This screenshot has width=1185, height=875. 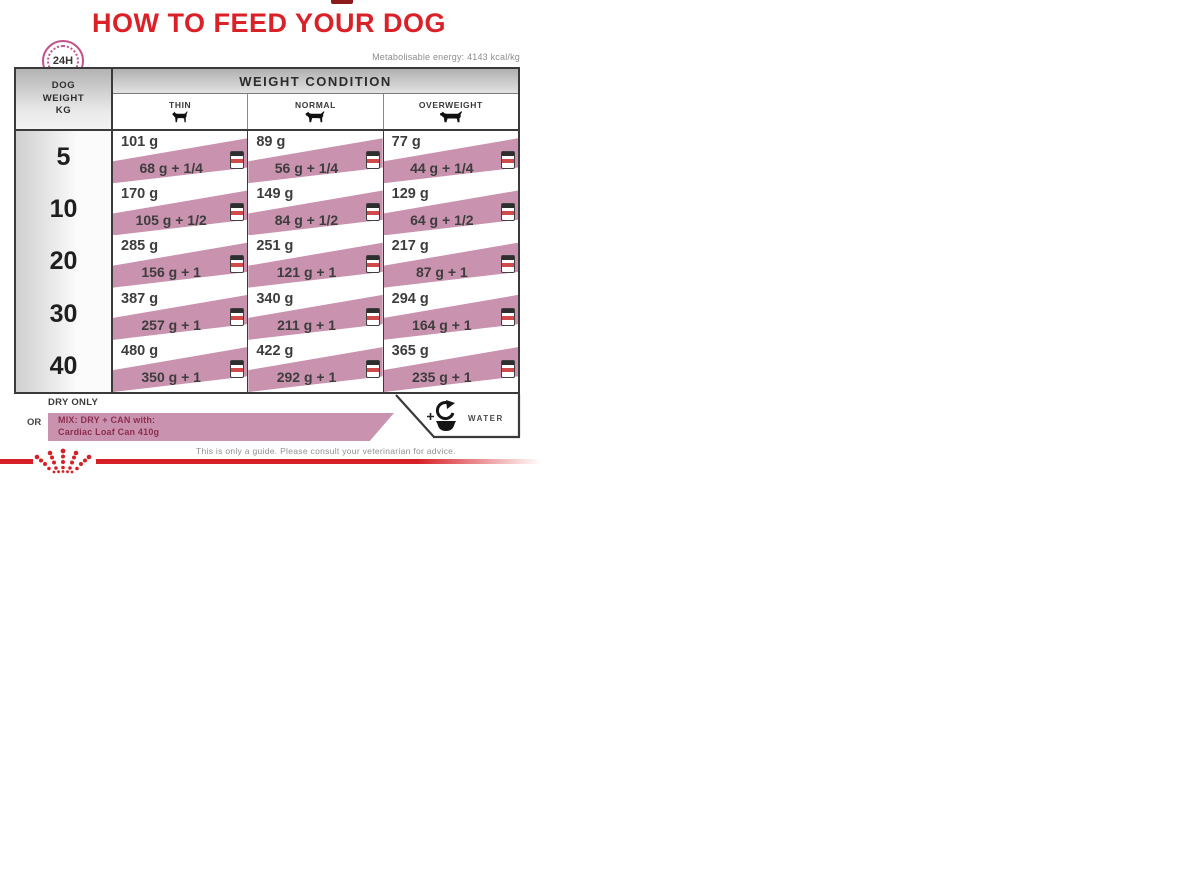 I want to click on mix-amount: 235 g + 1, so click(x=442, y=376).